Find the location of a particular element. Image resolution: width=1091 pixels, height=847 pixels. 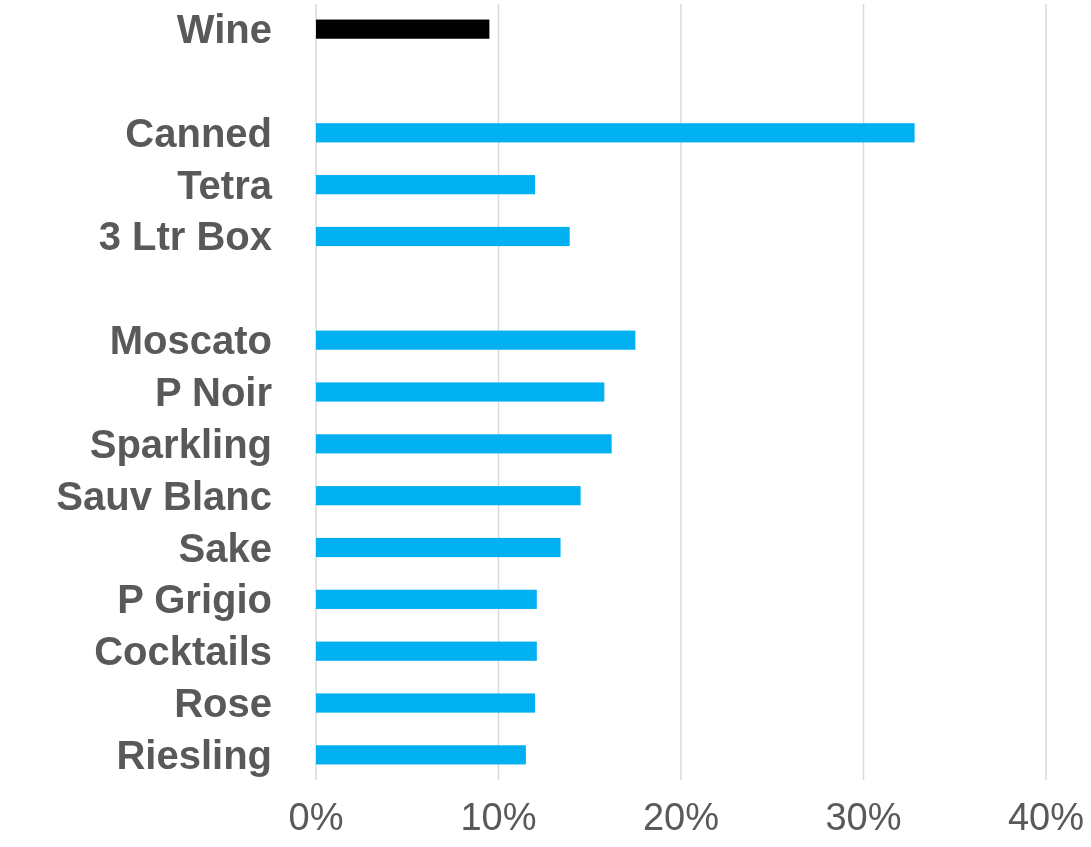

y-tick-label: P Noir is located at coordinates (213, 392).